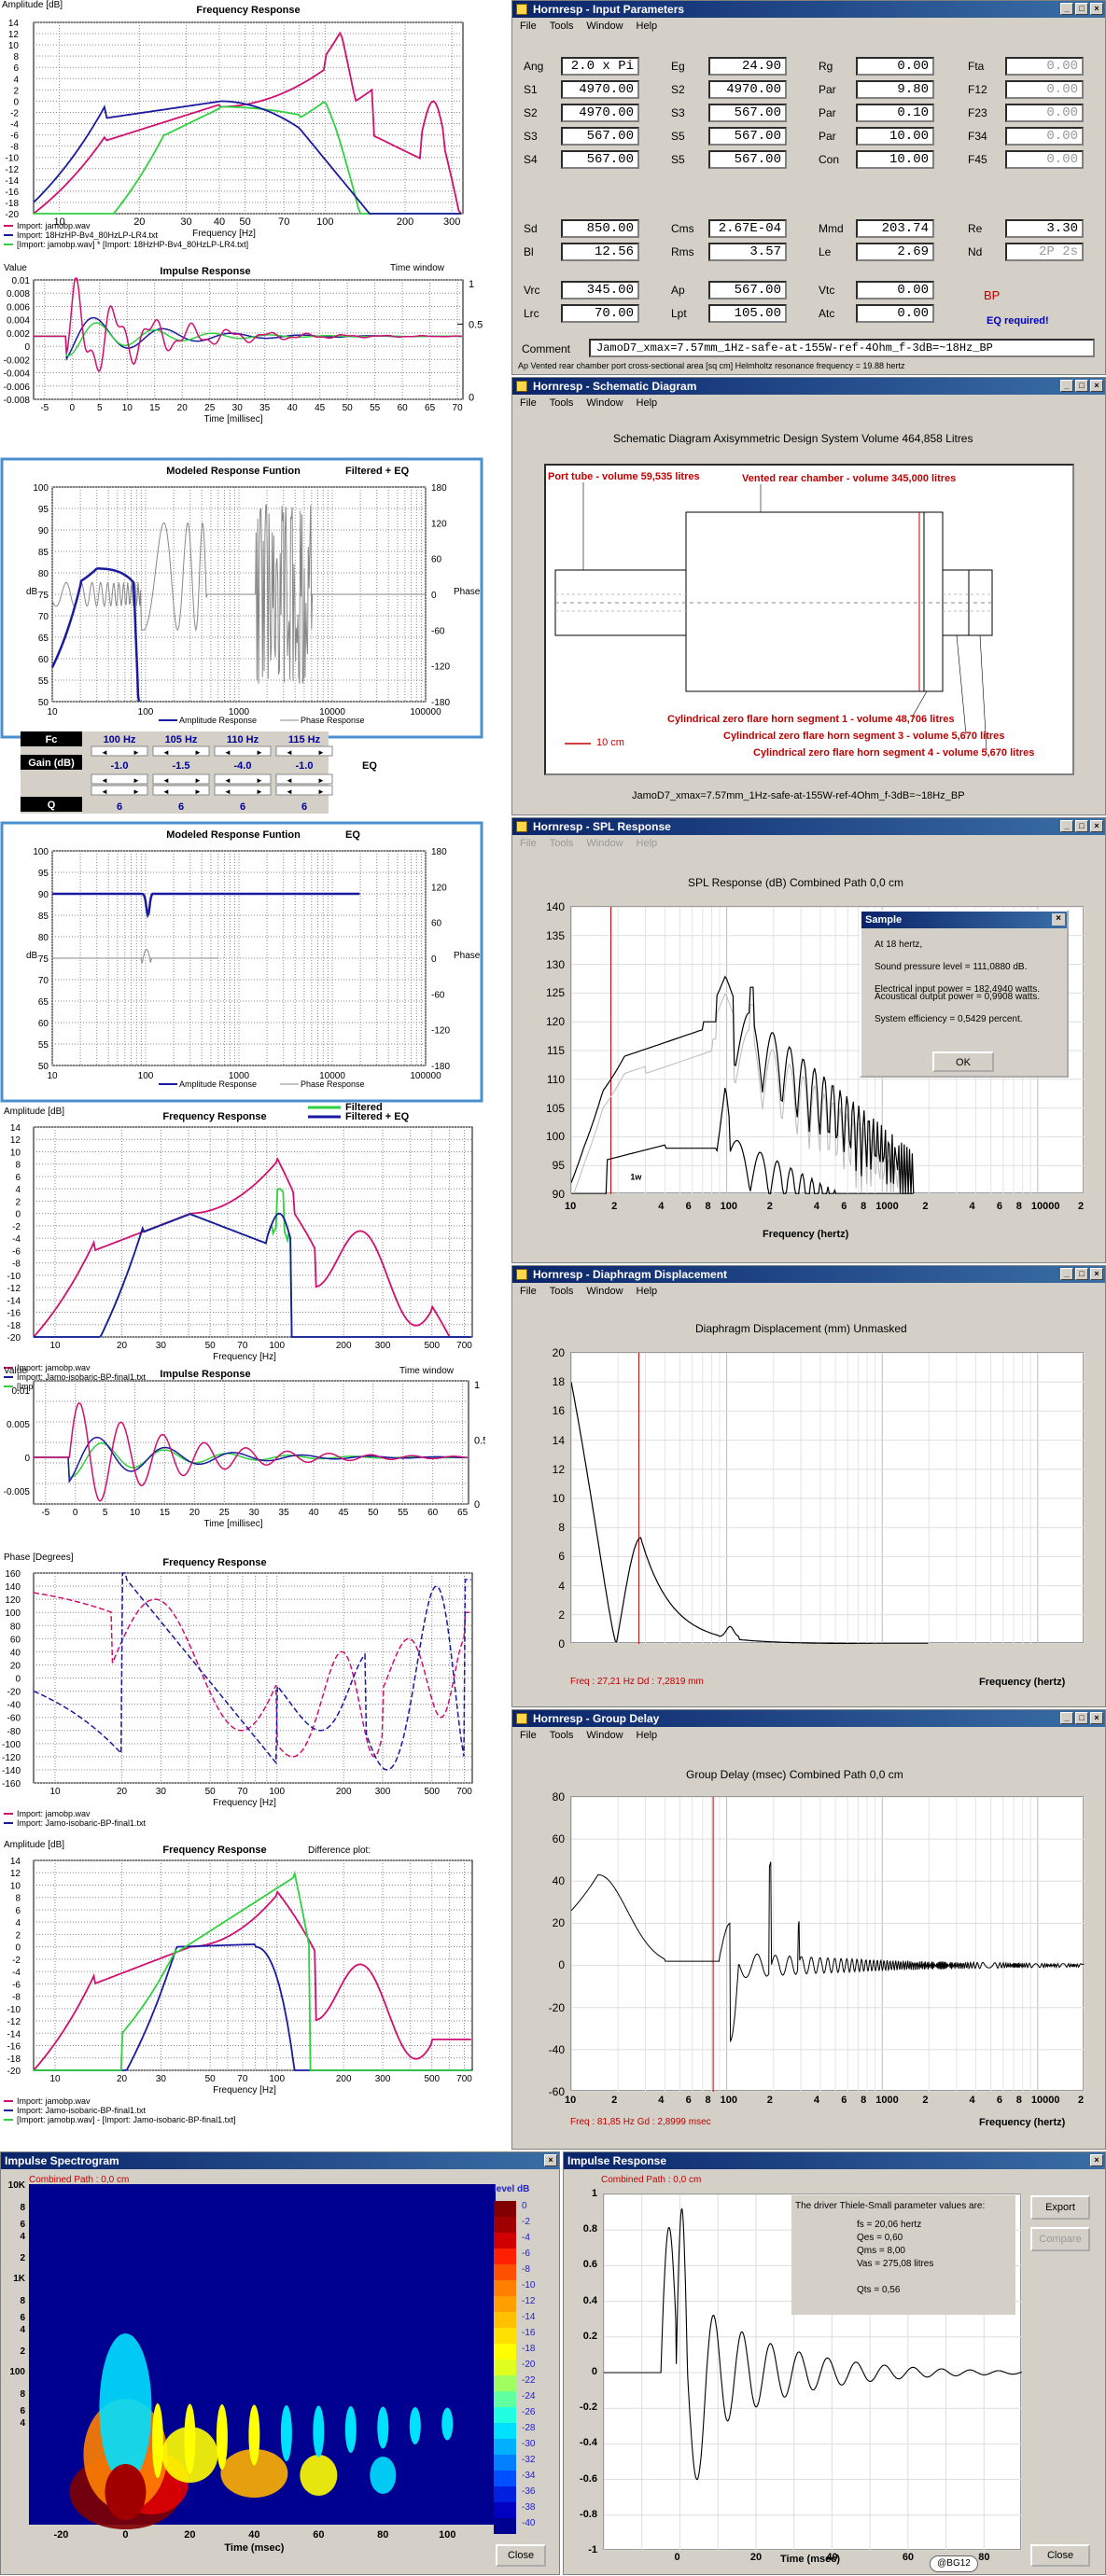 This screenshot has width=1106, height=2576. What do you see at coordinates (747, 66) in the screenshot?
I see `param-field-eg: 24.90` at bounding box center [747, 66].